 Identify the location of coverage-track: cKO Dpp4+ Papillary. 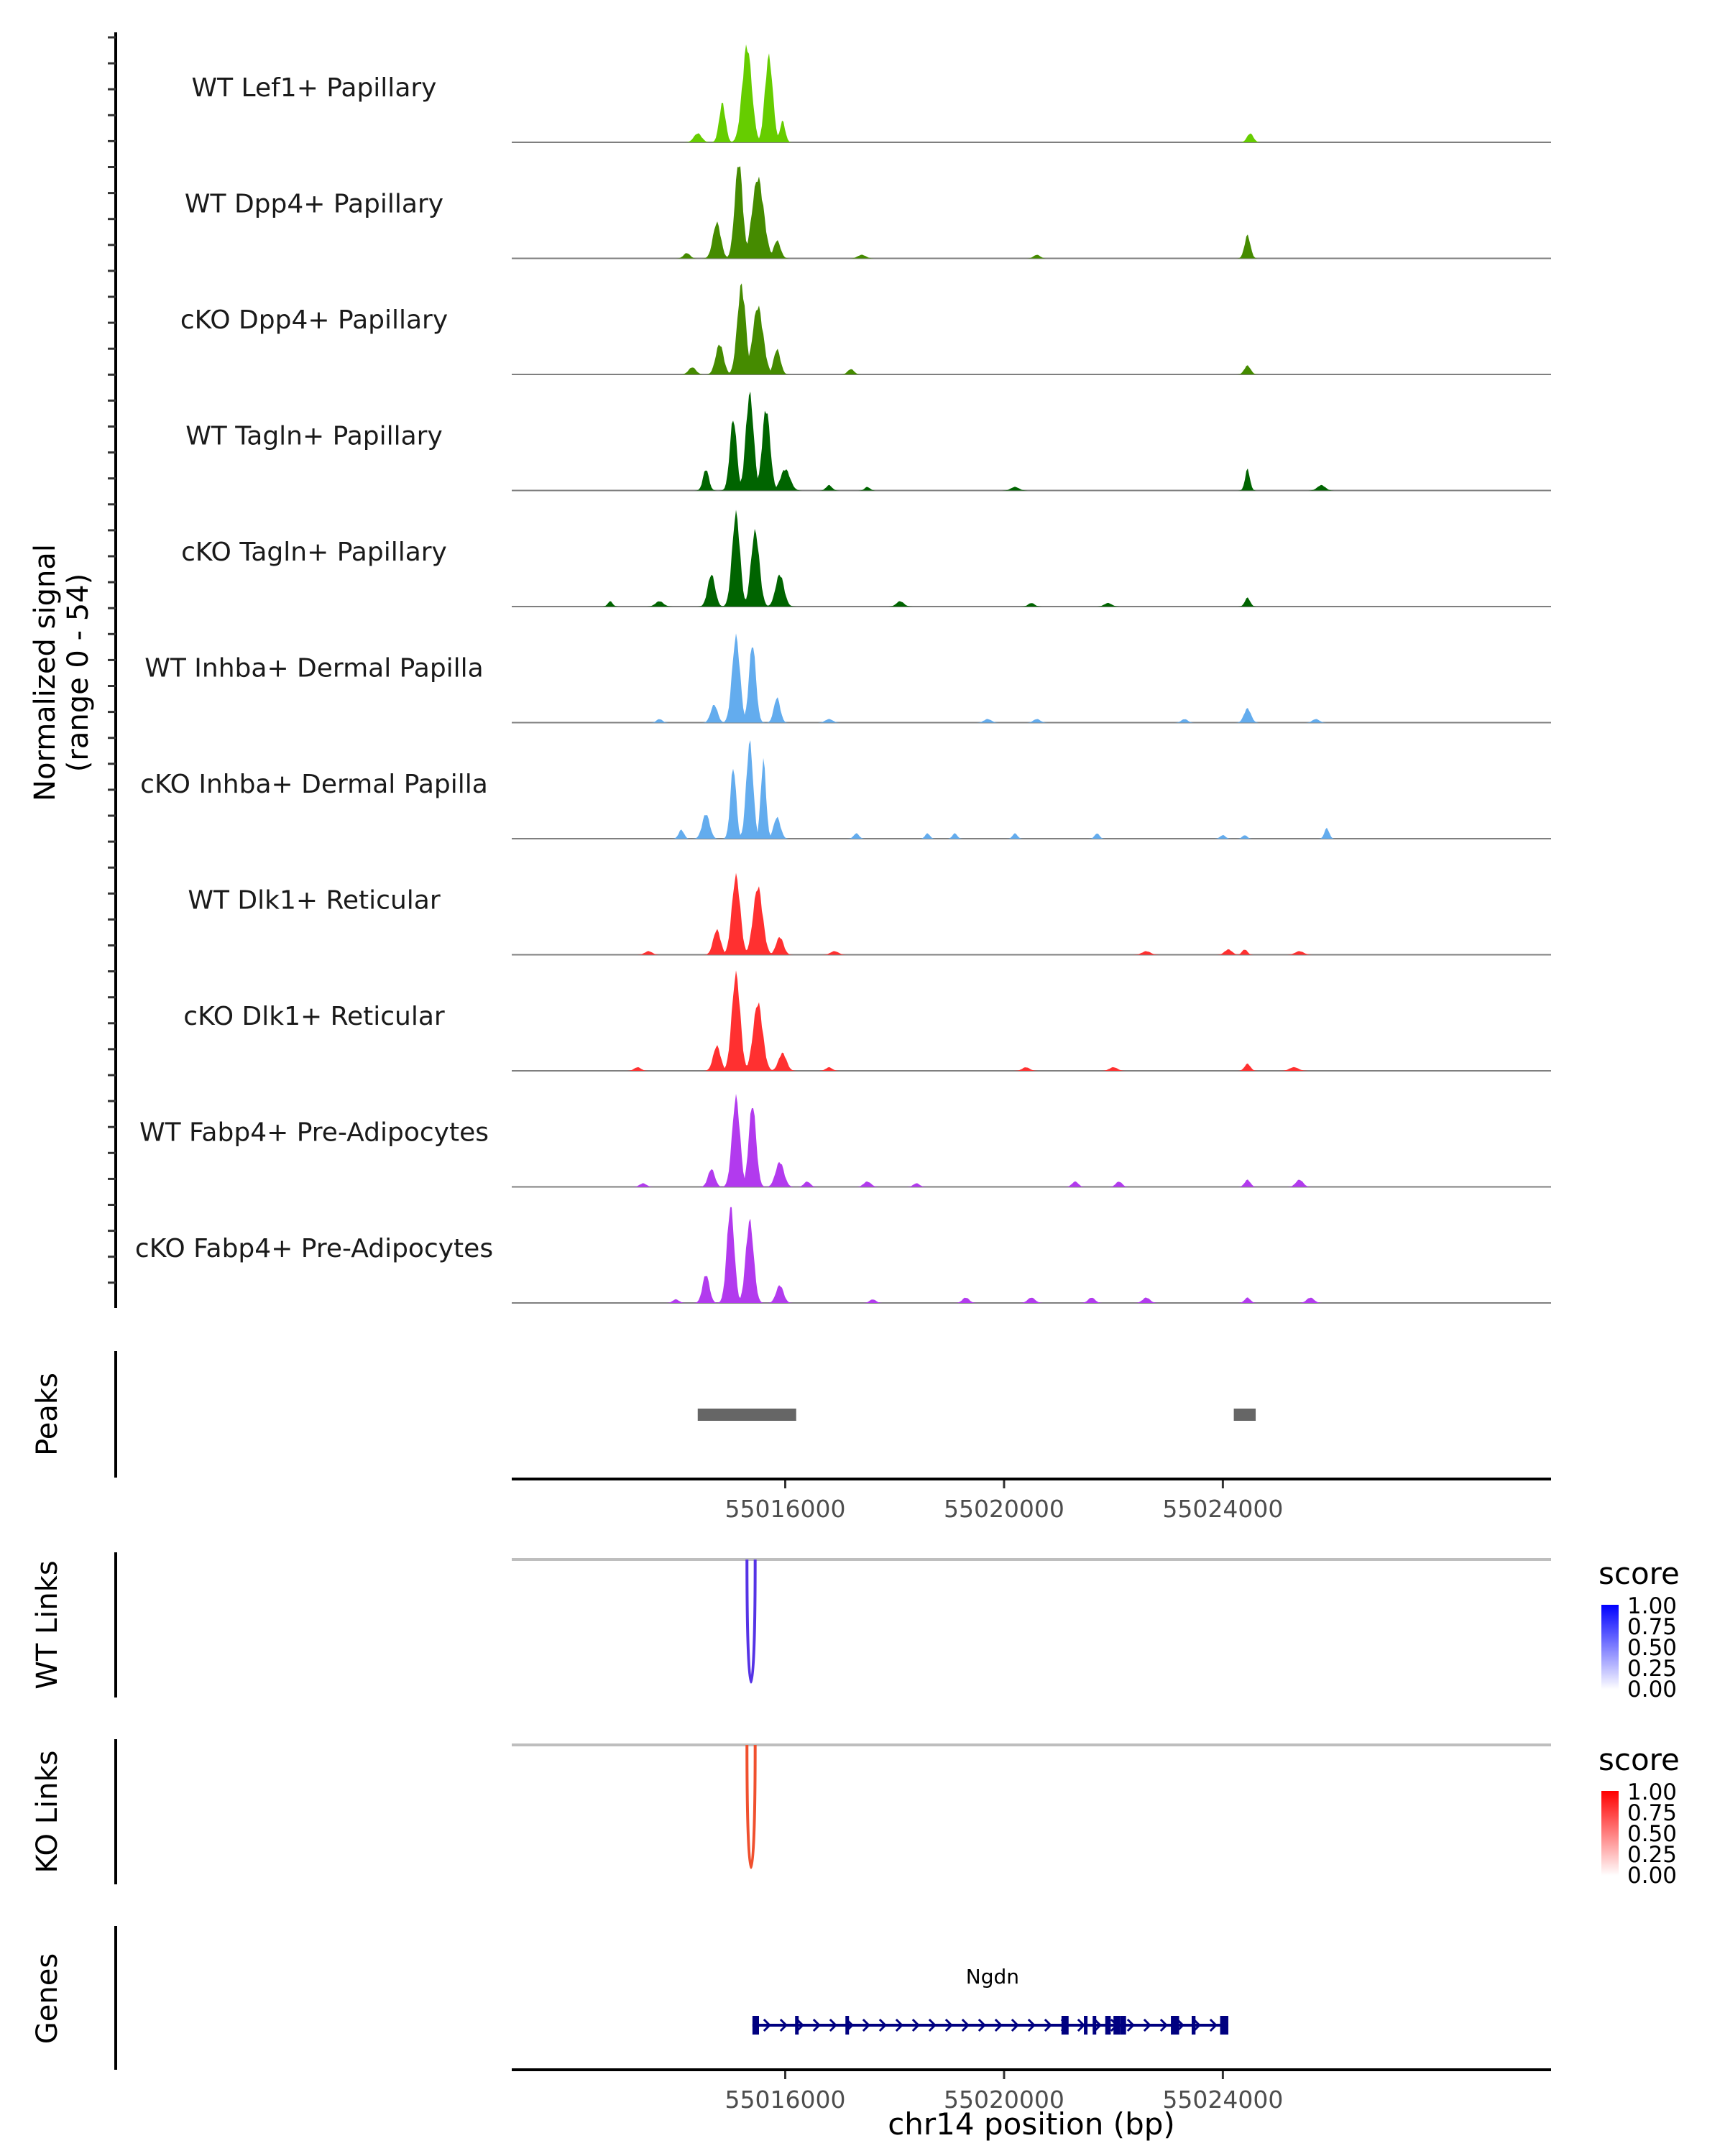
(865, 329).